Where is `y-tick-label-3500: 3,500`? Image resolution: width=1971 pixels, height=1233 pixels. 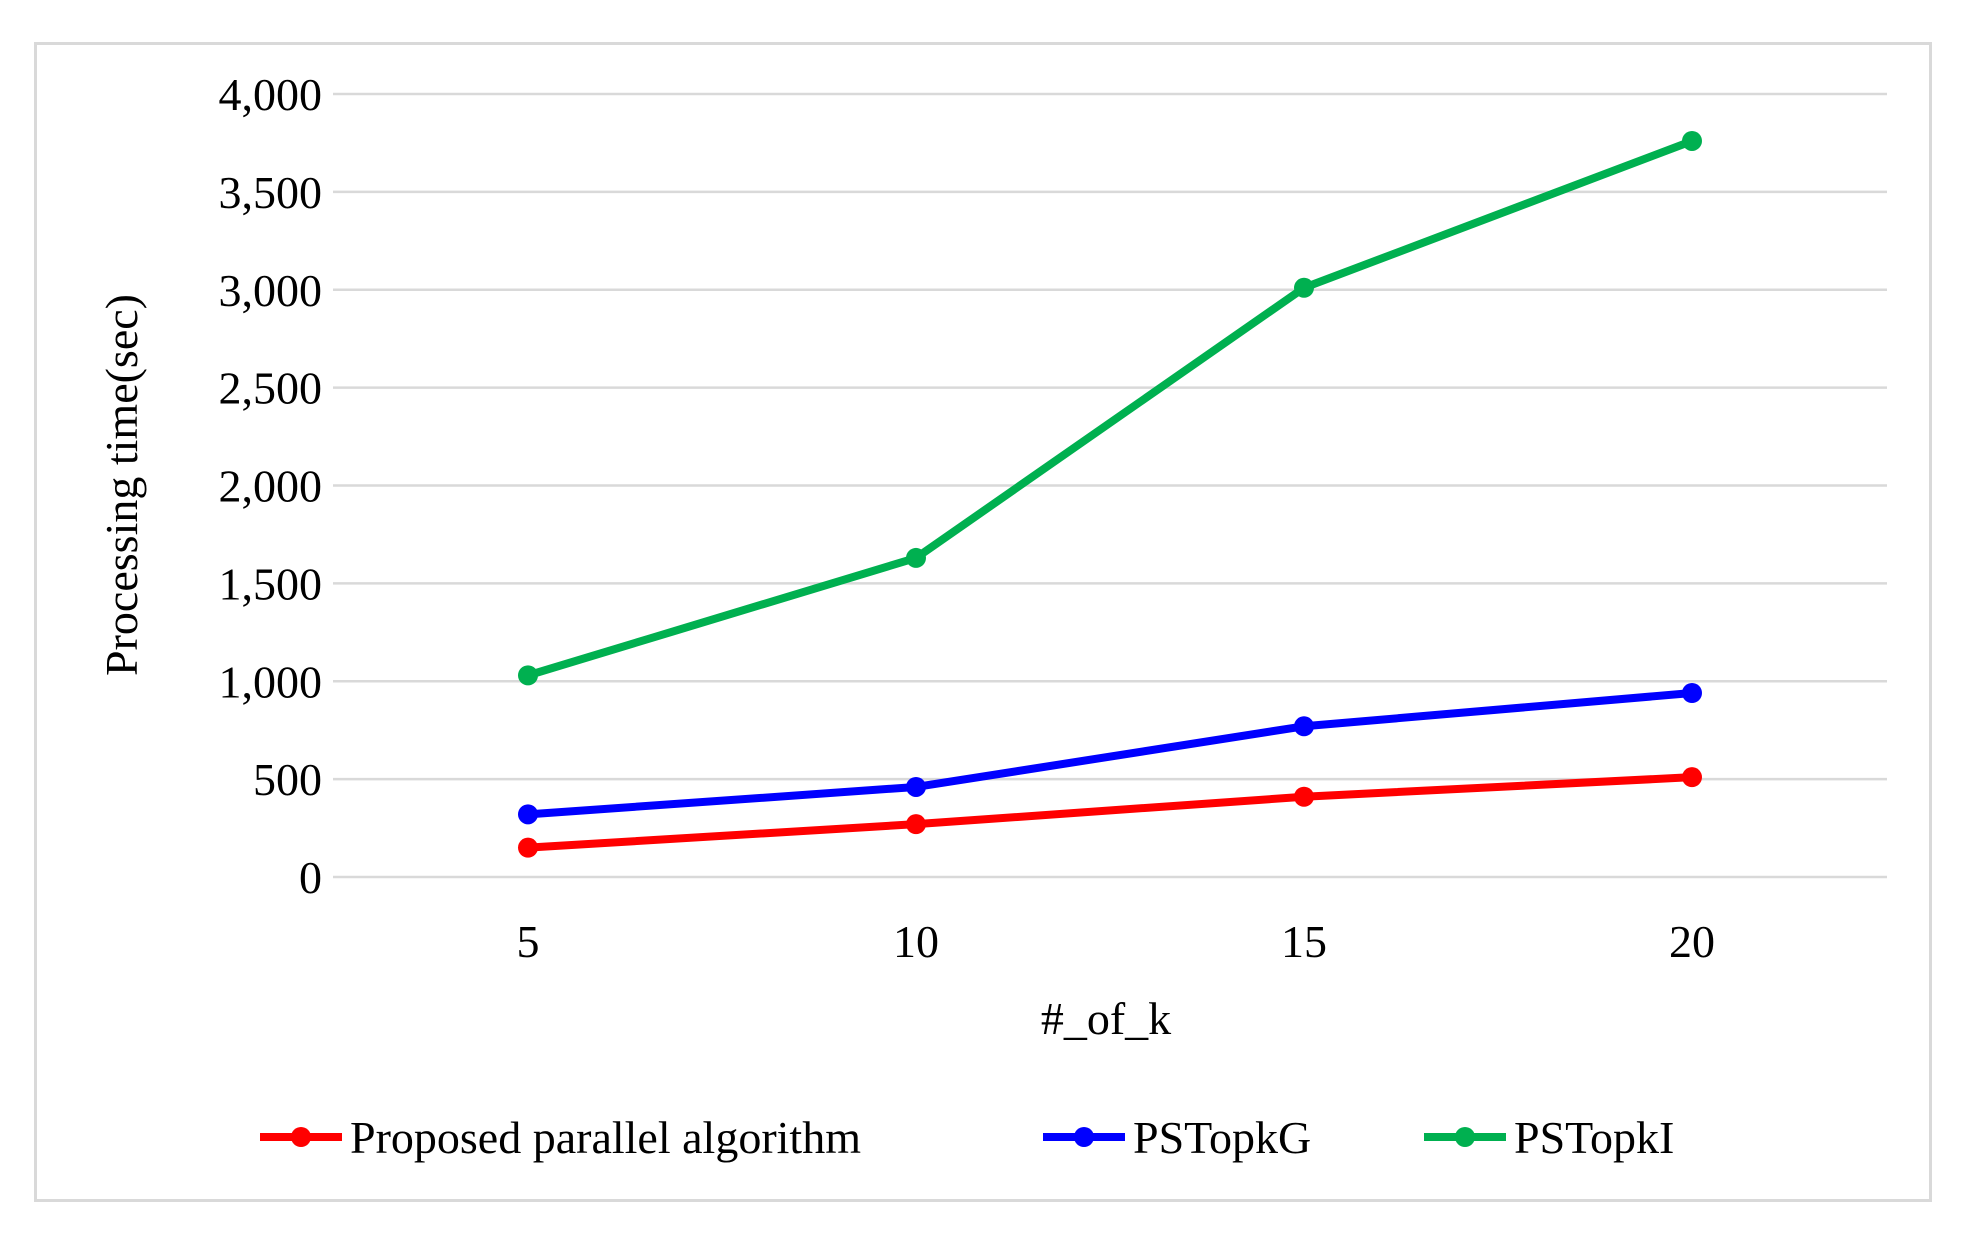
y-tick-label-3500: 3,500 is located at coordinates (271, 192).